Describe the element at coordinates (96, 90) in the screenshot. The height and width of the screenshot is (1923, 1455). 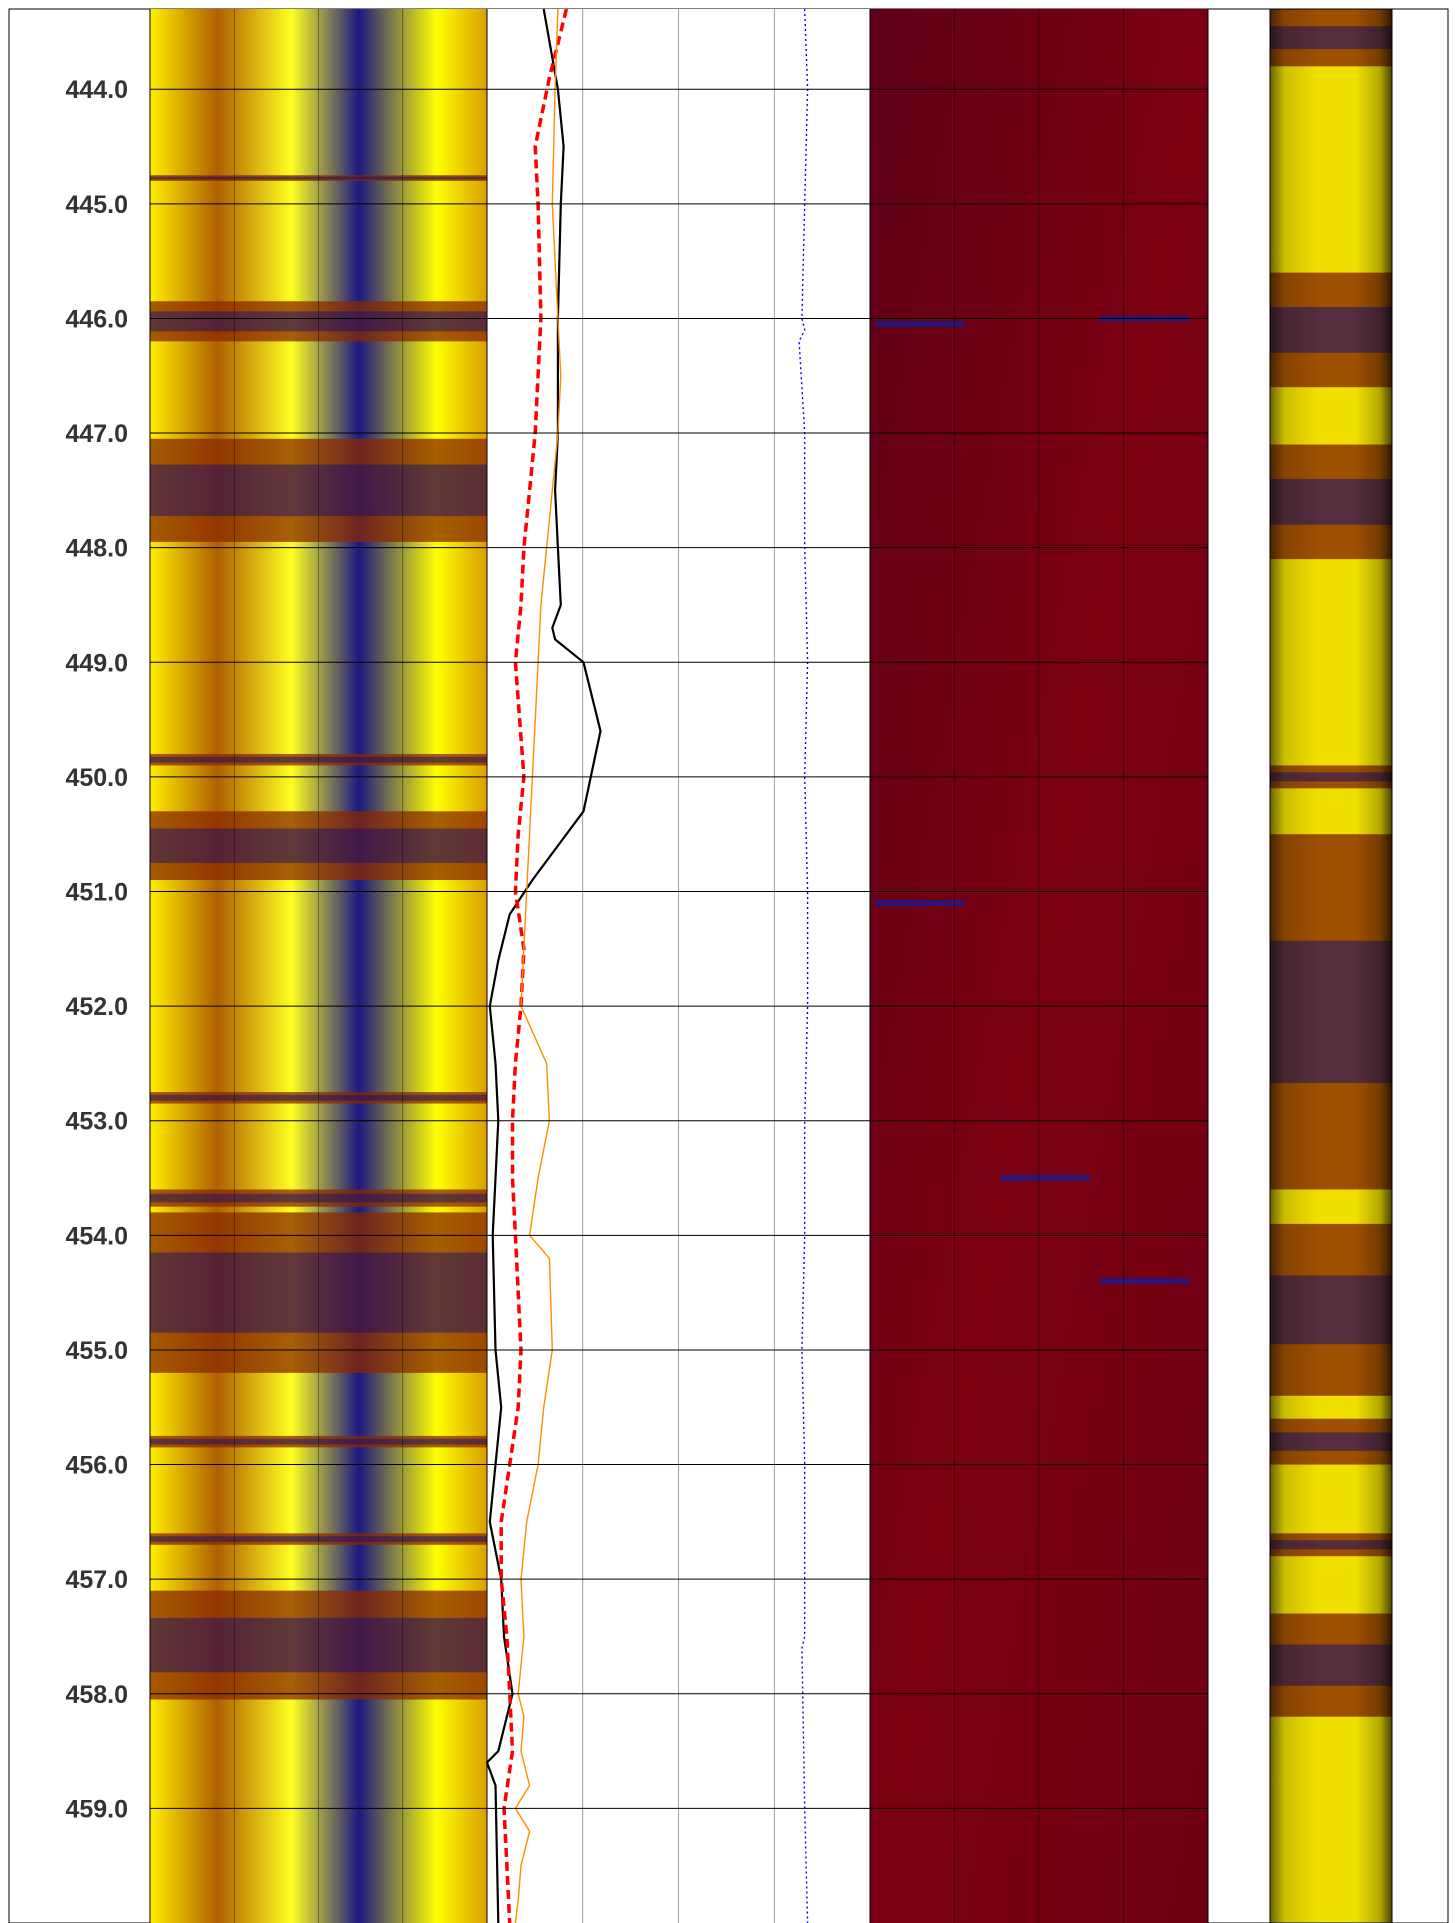
I see `depth-label: 444.0` at that location.